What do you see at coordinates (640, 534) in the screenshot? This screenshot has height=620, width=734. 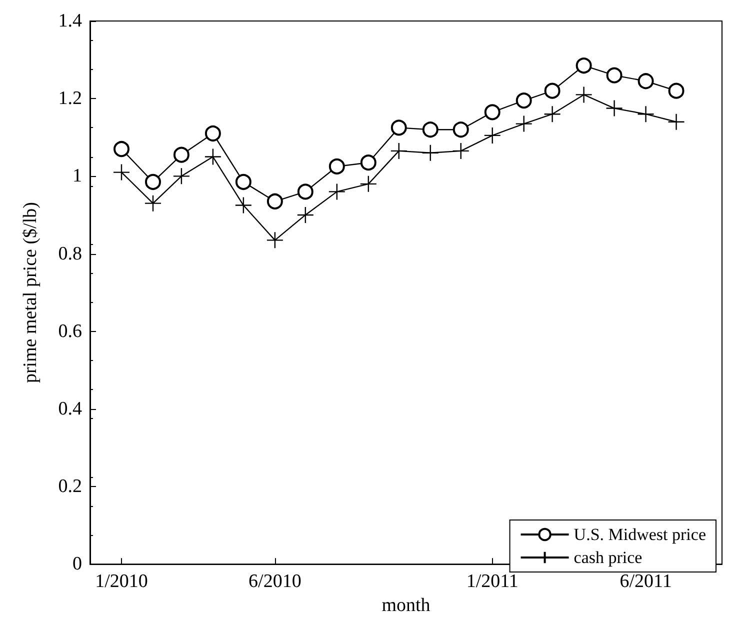 I see `legend-label: U.S. Midwest price` at bounding box center [640, 534].